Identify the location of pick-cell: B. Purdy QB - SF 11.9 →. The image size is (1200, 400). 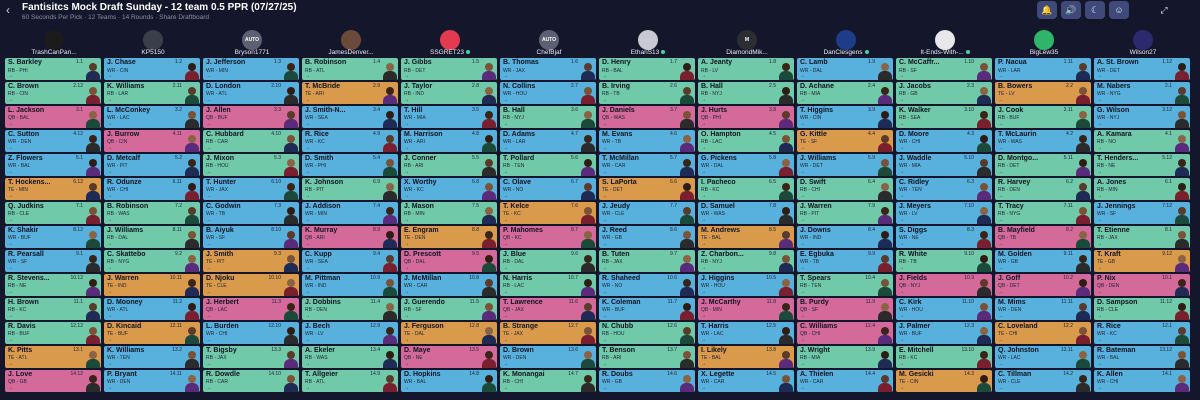
(845, 309).